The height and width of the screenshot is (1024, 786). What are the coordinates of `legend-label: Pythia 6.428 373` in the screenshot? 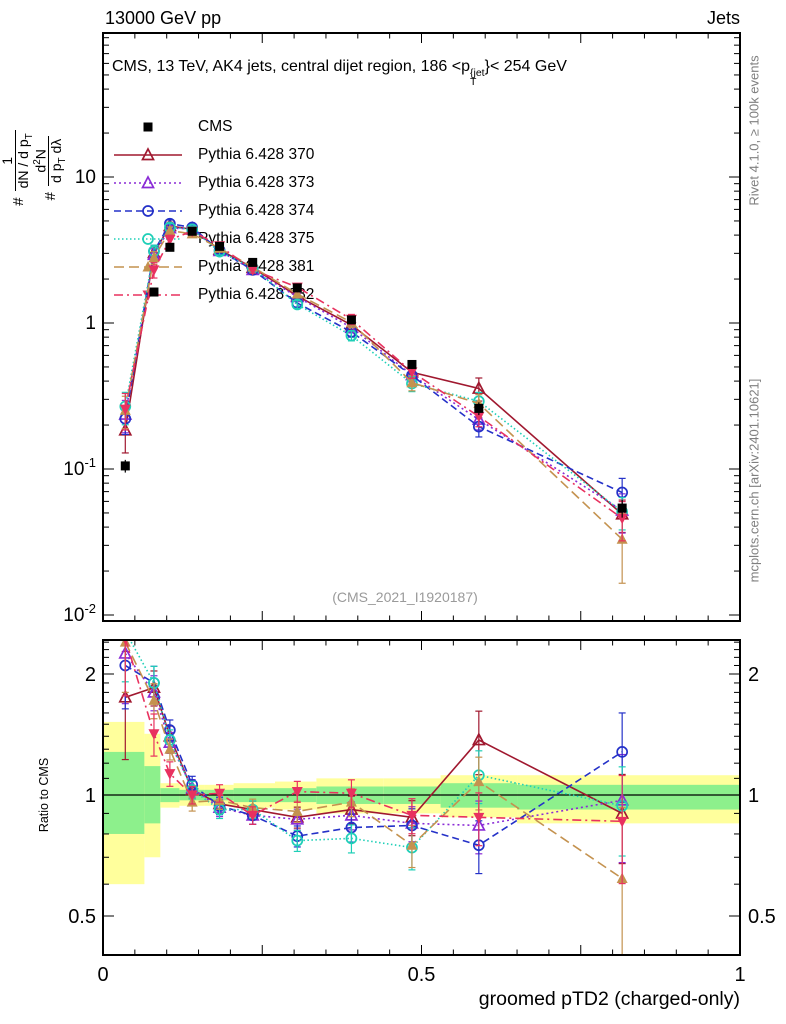 It's located at (256, 182).